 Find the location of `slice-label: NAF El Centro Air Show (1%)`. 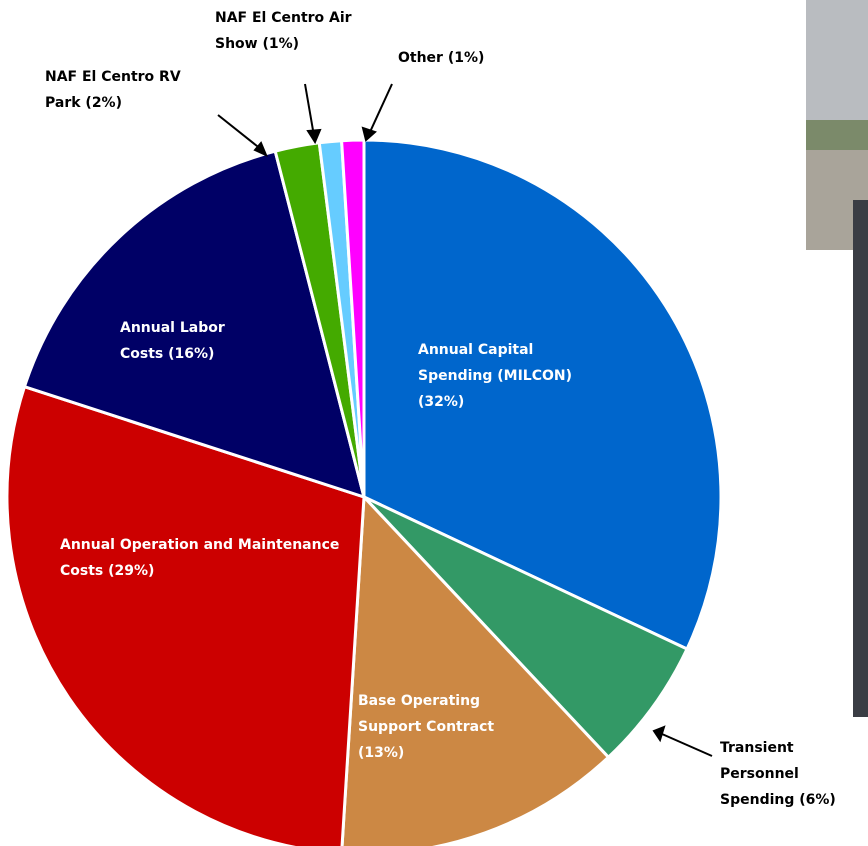

slice-label: NAF El Centro Air Show (1%) is located at coordinates (290, 31).